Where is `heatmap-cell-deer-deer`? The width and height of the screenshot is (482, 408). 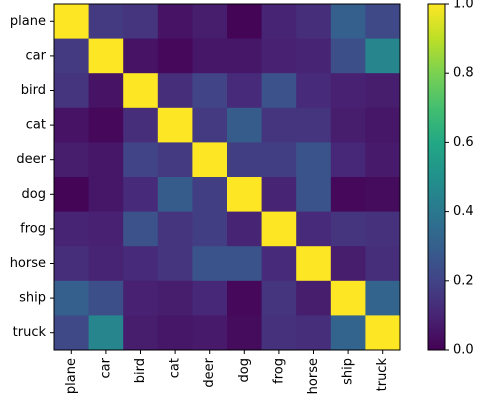 heatmap-cell-deer-deer is located at coordinates (210, 160).